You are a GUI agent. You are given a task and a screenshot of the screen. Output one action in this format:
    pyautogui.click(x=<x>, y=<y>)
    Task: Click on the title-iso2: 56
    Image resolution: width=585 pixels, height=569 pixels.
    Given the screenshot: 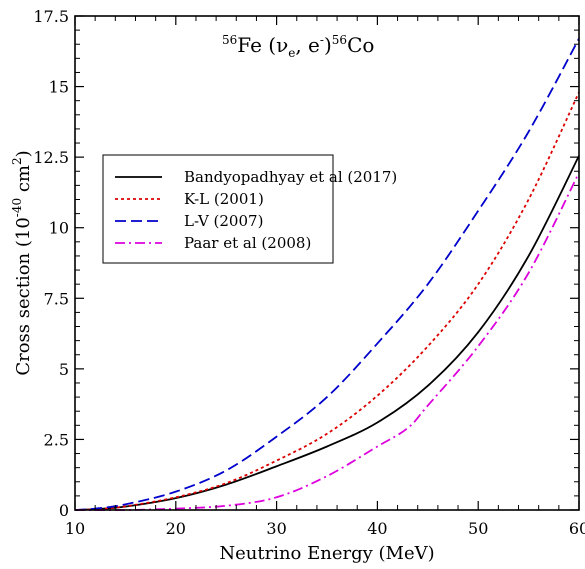 What is the action you would take?
    pyautogui.click(x=339, y=40)
    